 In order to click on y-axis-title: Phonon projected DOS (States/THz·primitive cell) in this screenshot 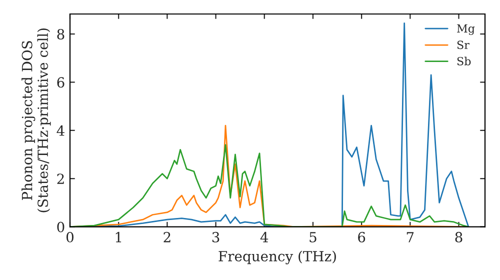, I will do `click(36, 120)`.